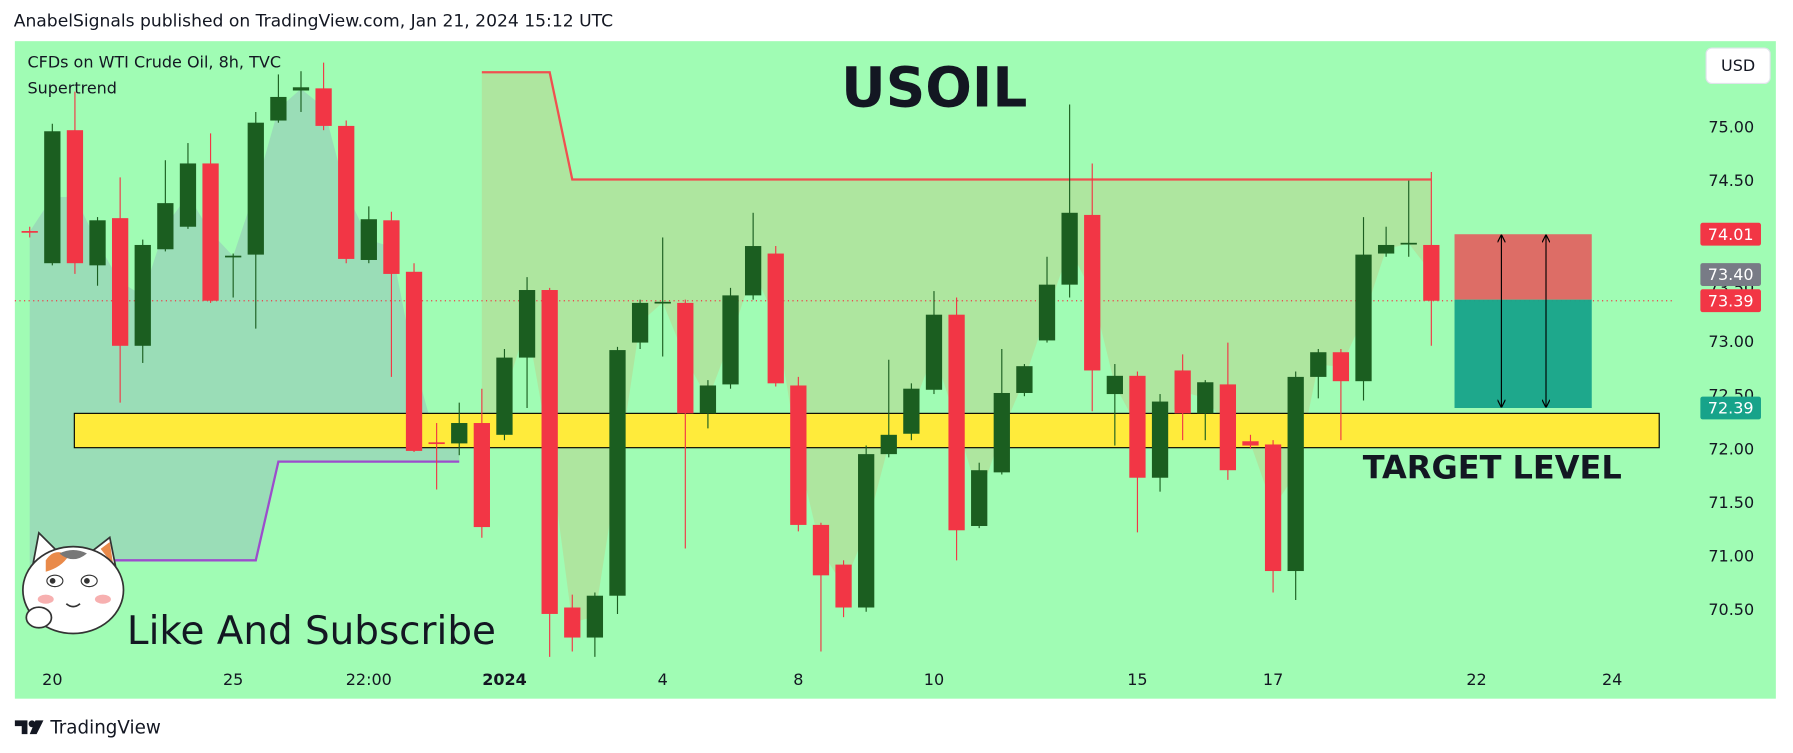 The height and width of the screenshot is (753, 1793). I want to click on target-zone, so click(866, 430).